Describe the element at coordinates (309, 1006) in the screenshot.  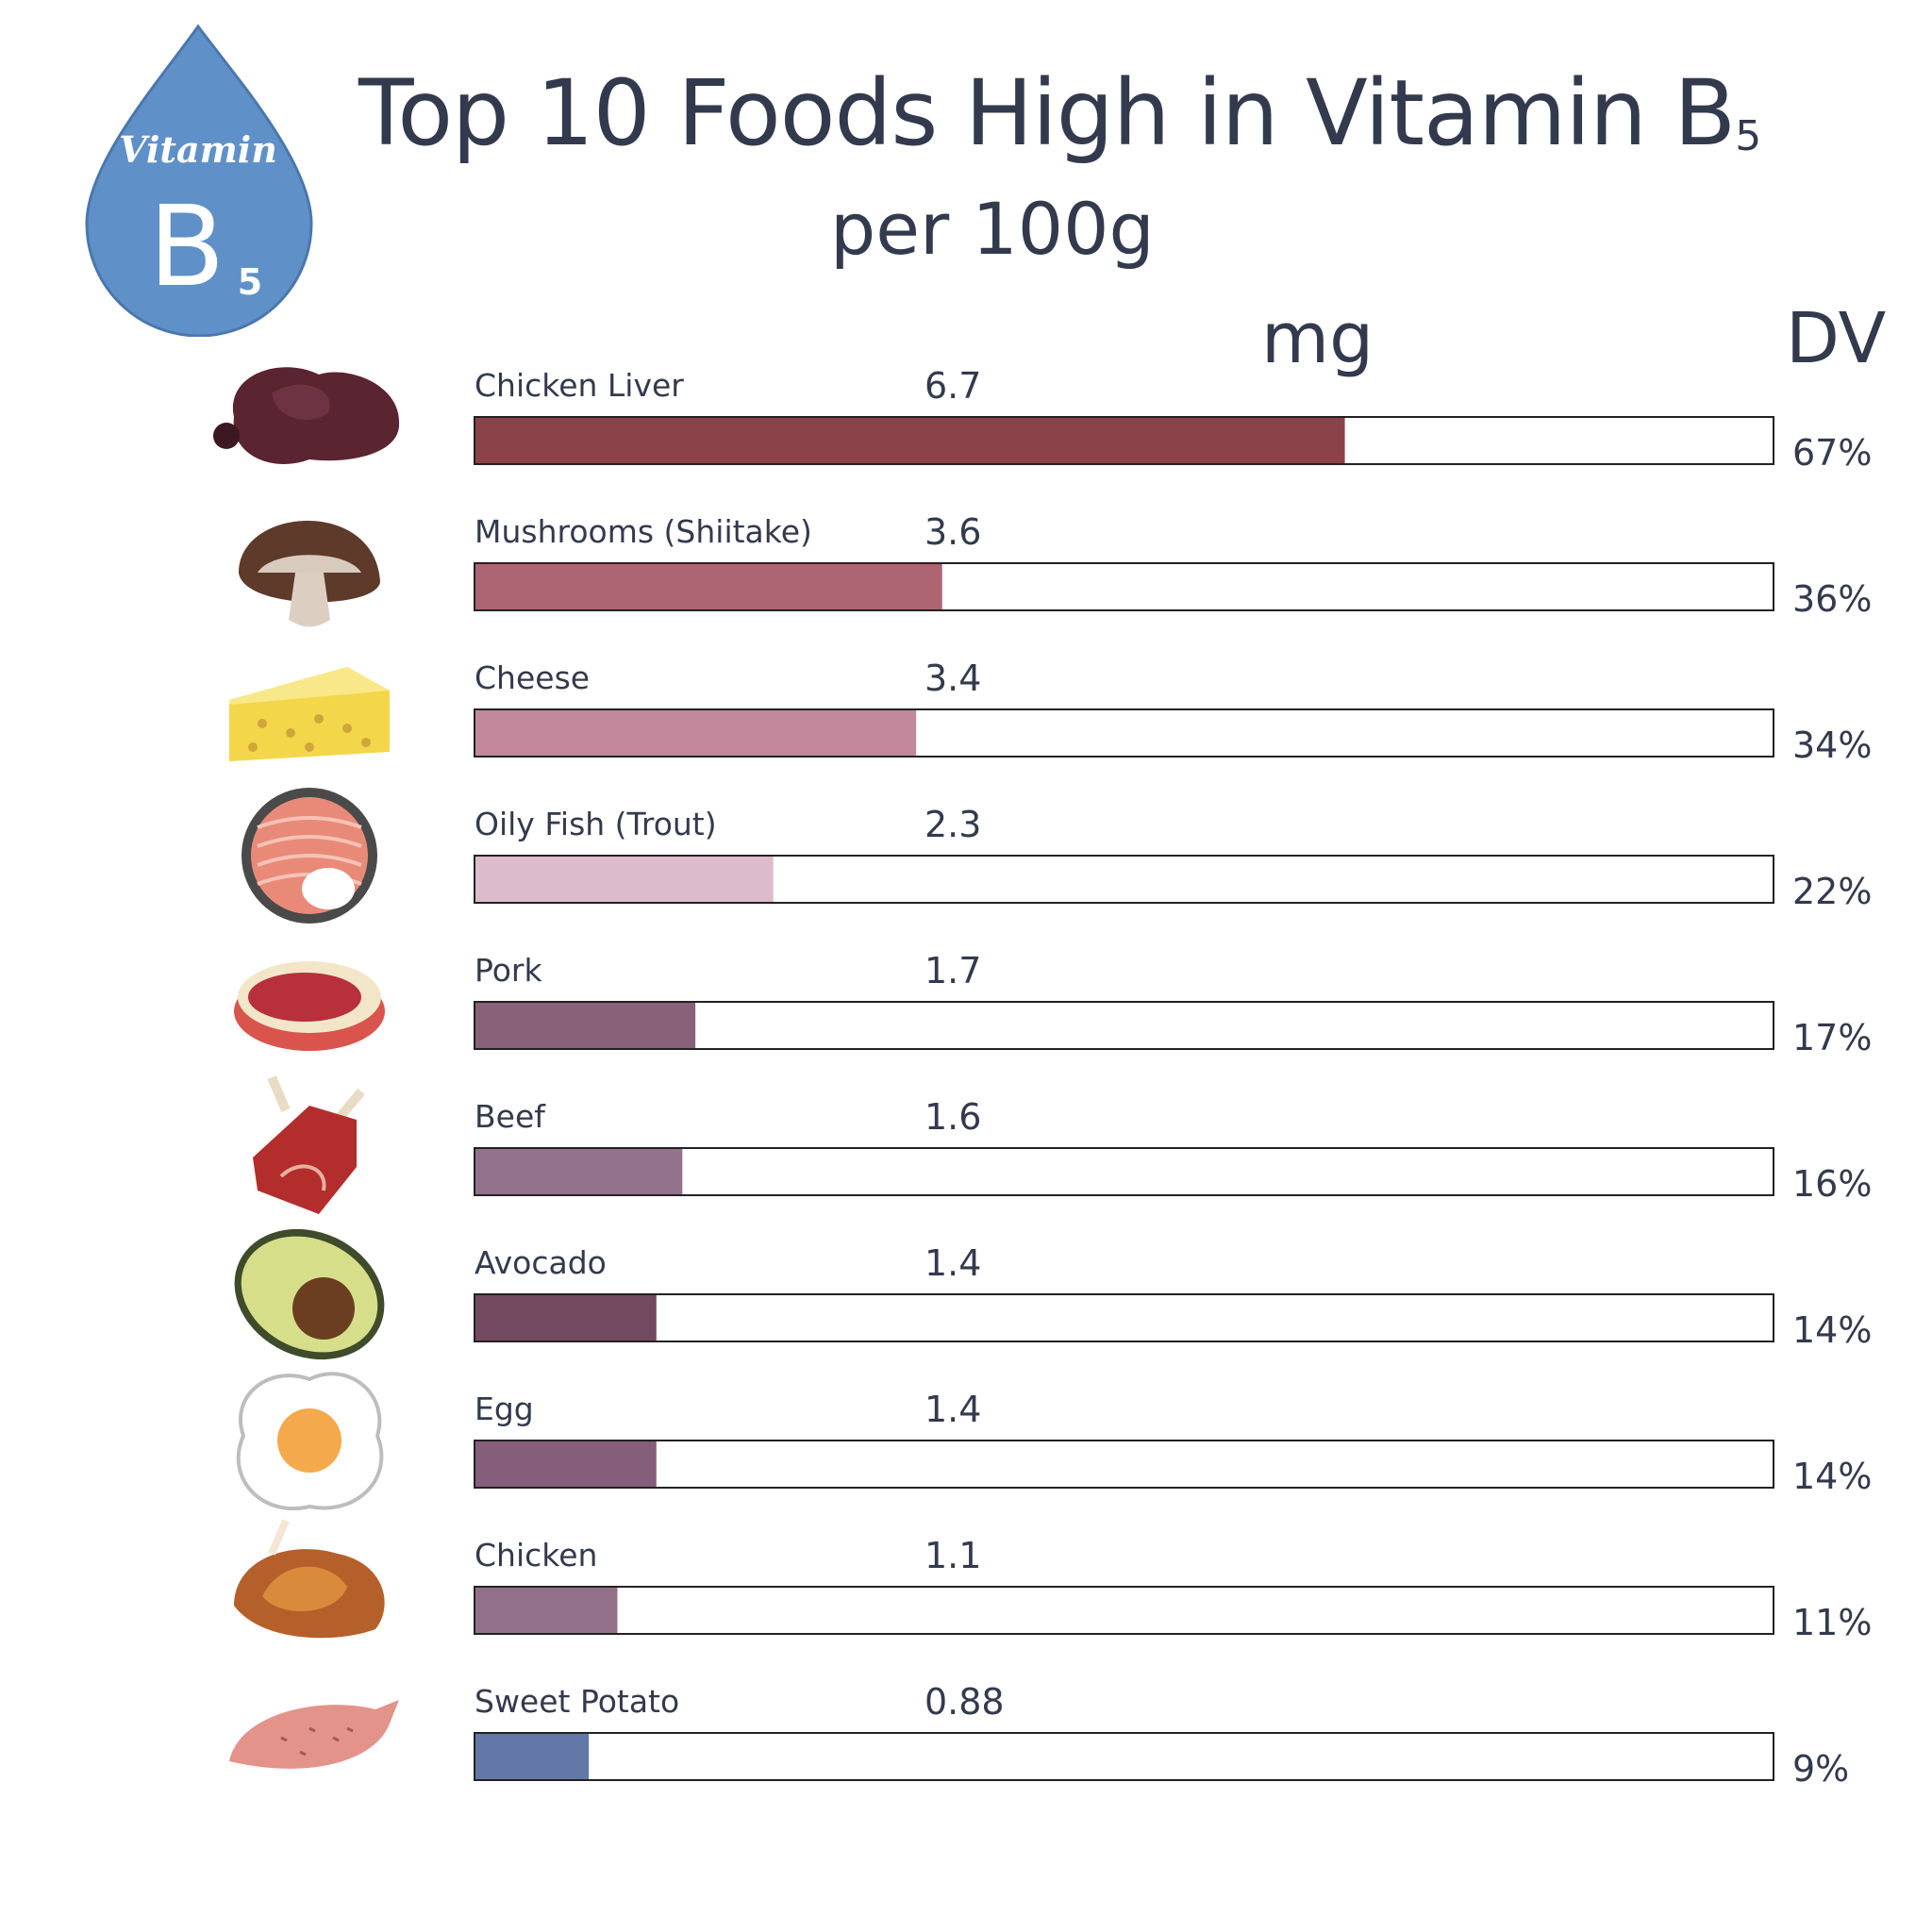
I see `pork-chop-icon` at that location.